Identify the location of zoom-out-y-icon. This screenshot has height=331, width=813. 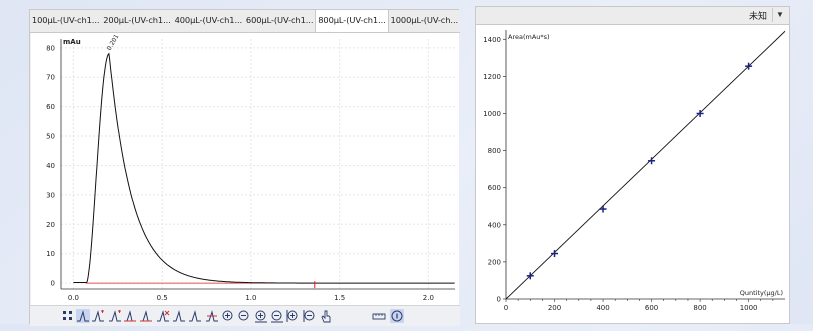
(310, 316).